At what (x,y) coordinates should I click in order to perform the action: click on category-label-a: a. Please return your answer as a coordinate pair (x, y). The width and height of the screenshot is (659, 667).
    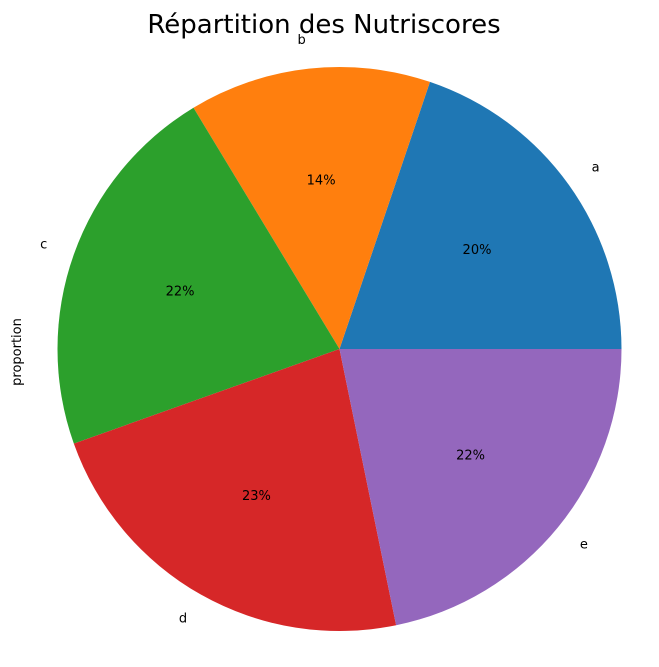
    Looking at the image, I should click on (596, 168).